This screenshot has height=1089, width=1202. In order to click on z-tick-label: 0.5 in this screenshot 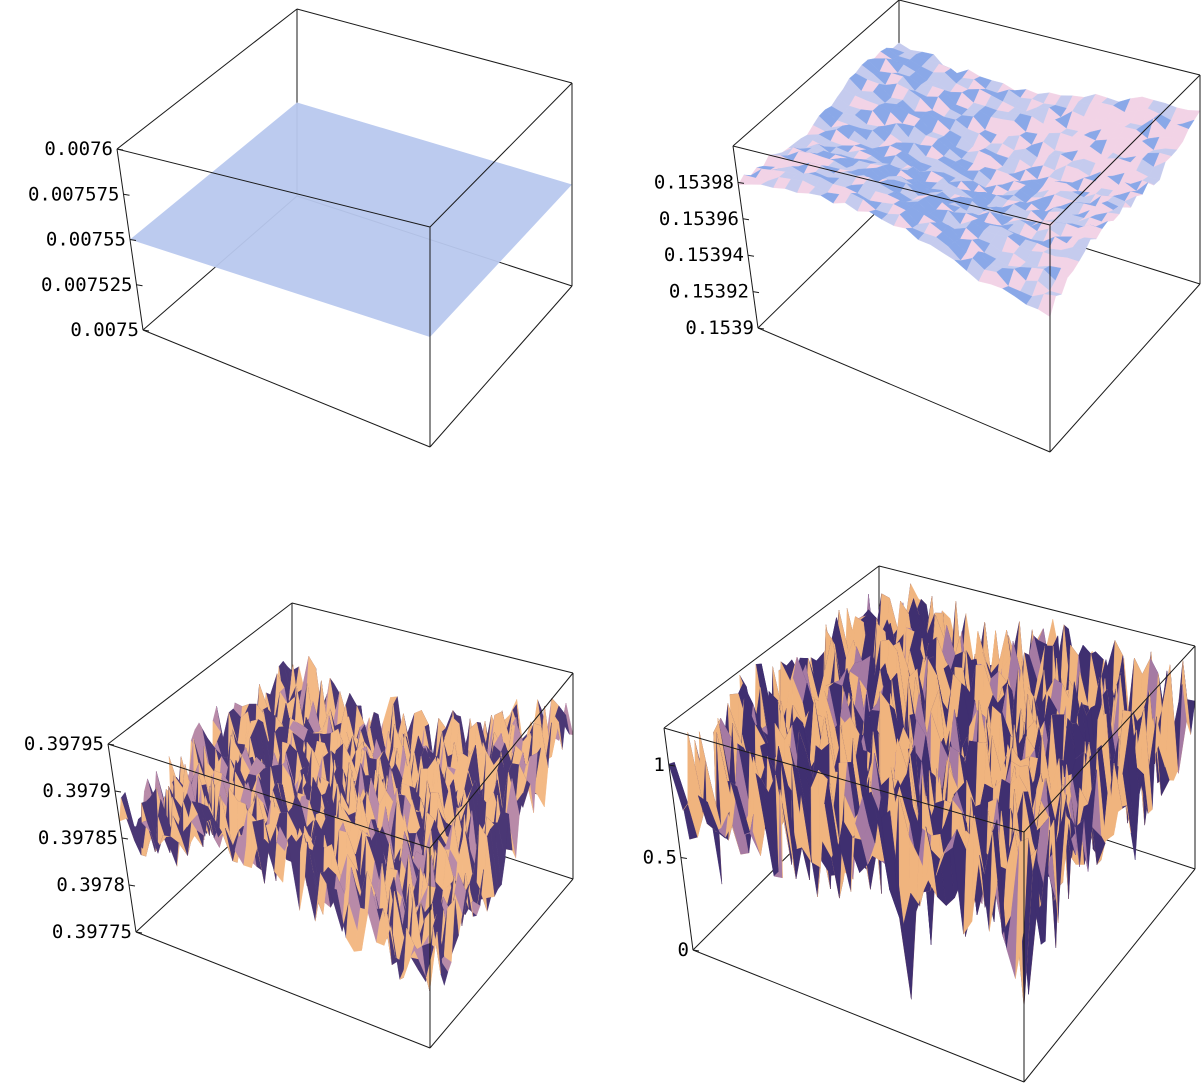, I will do `click(660, 858)`.